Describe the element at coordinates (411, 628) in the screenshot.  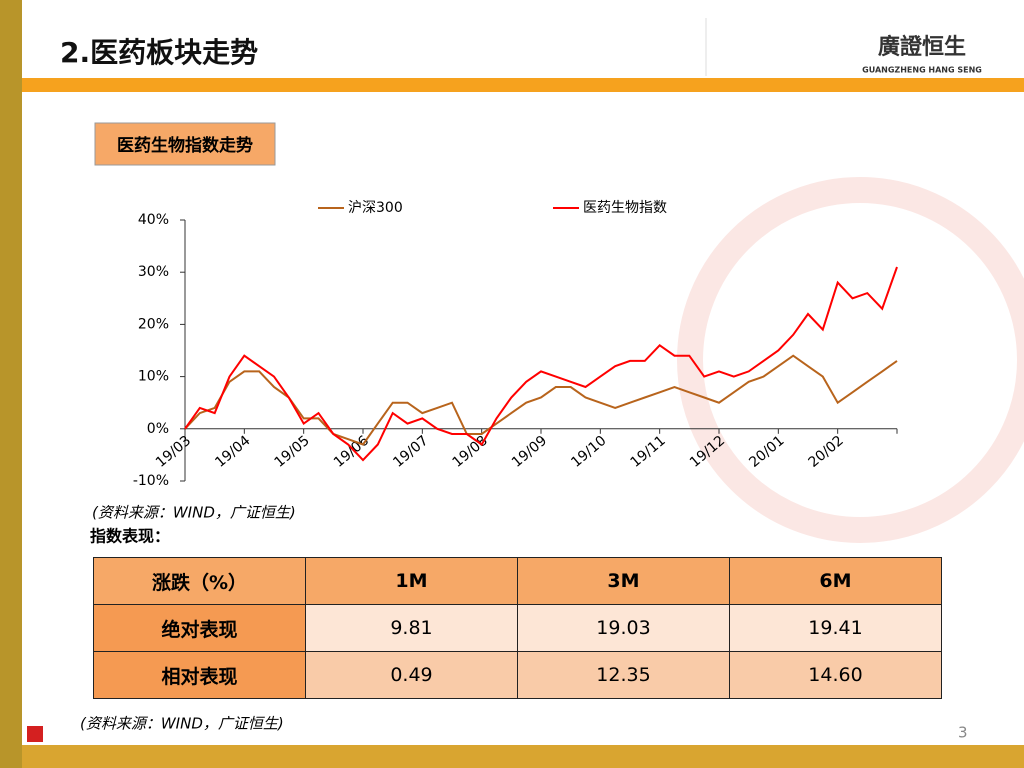
I see `table-cell: 9.81` at that location.